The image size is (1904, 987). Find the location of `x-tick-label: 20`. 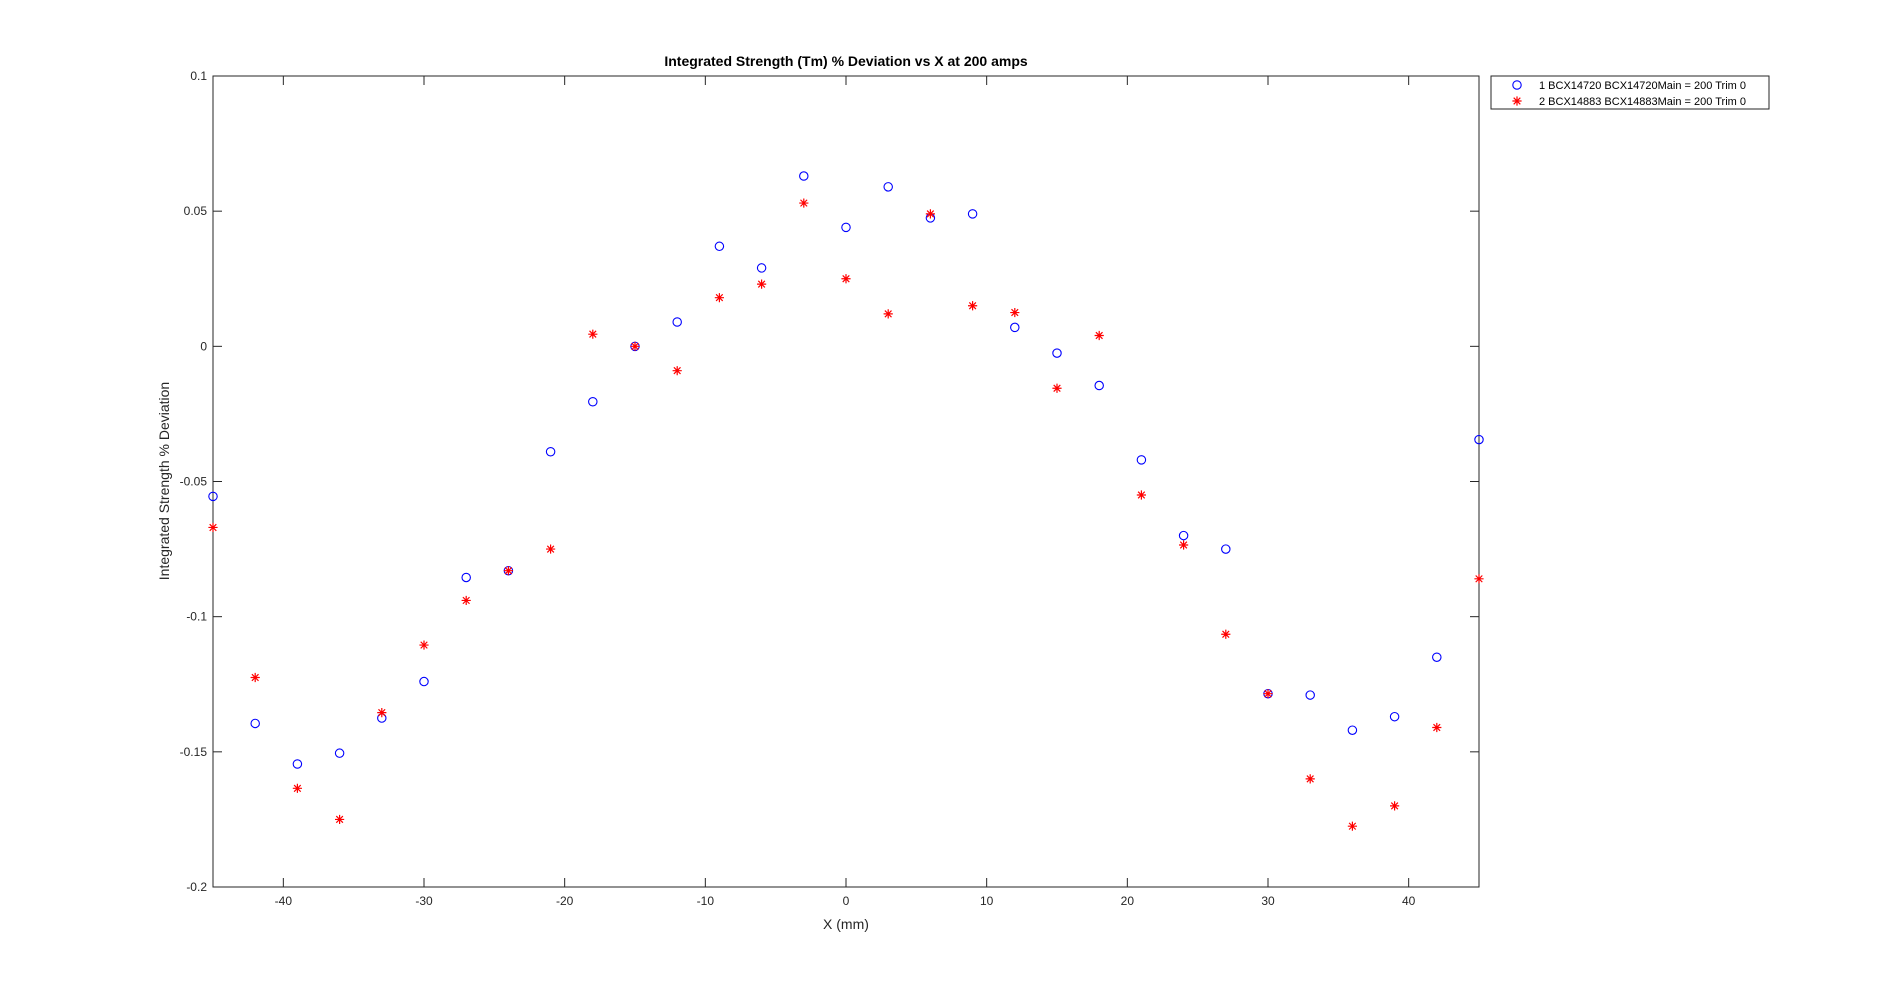

x-tick-label: 20 is located at coordinates (1128, 901).